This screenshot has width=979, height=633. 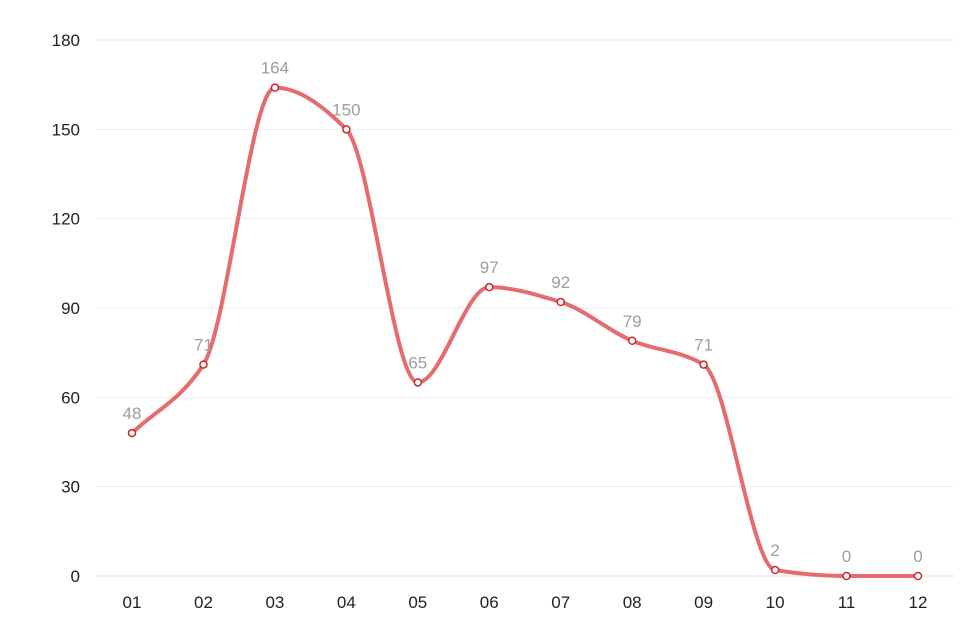 I want to click on x-tick-05: 05, so click(x=417, y=602).